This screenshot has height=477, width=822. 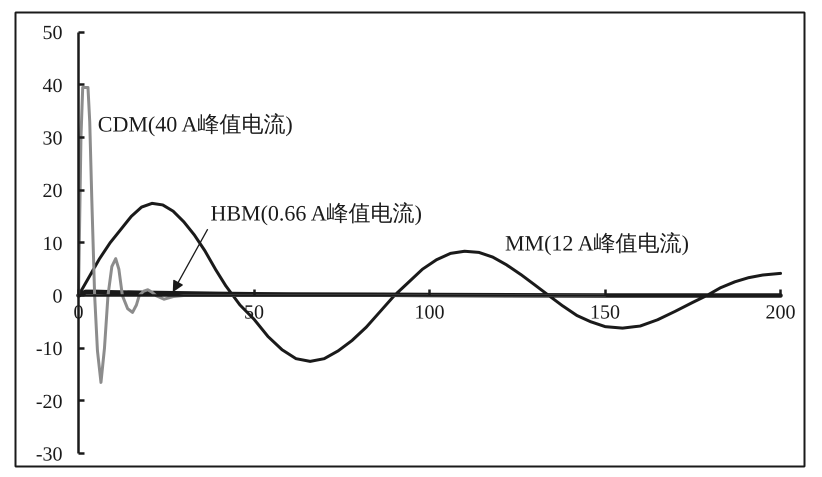 What do you see at coordinates (52, 243) in the screenshot?
I see `y-tick-label: 10` at bounding box center [52, 243].